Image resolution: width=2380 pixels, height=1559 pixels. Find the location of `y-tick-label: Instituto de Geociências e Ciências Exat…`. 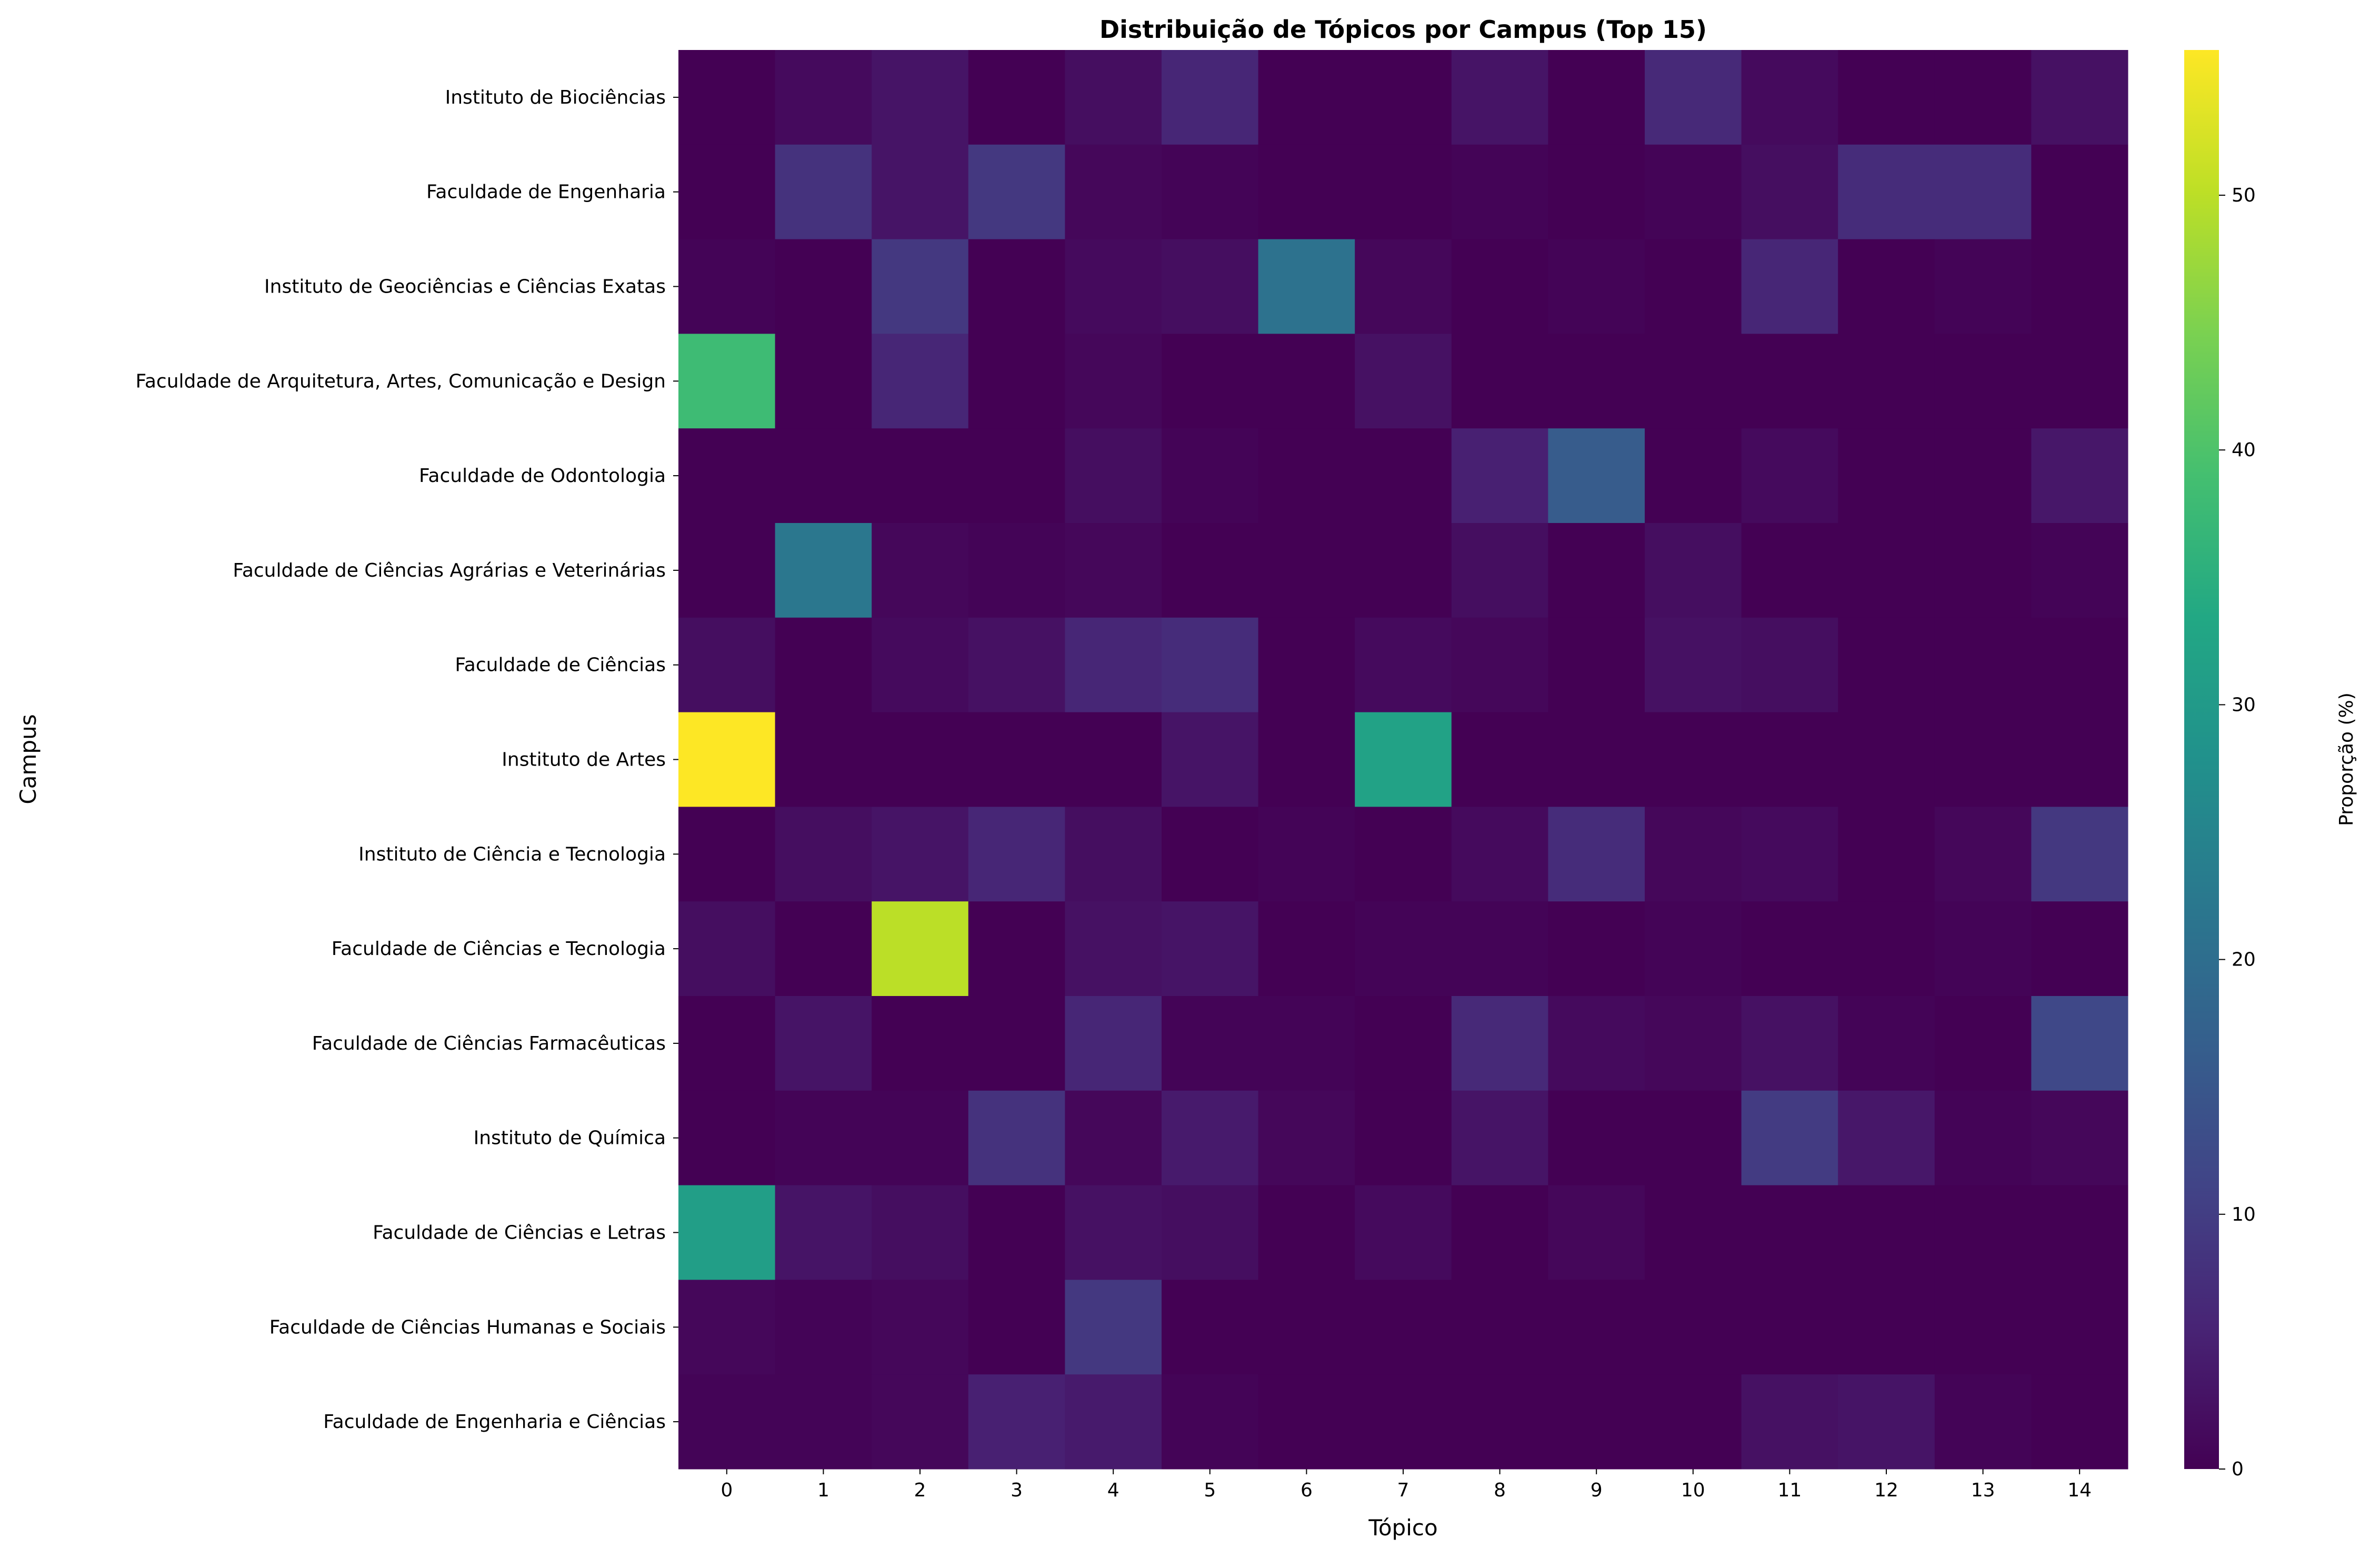

y-tick-label: Instituto de Geociências e Ciências Exat… is located at coordinates (465, 287).